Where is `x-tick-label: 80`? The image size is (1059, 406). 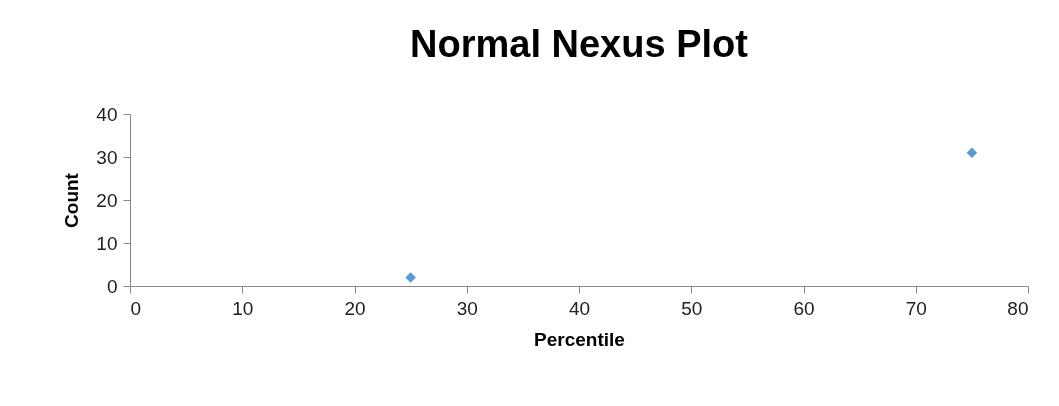
x-tick-label: 80 is located at coordinates (1018, 308).